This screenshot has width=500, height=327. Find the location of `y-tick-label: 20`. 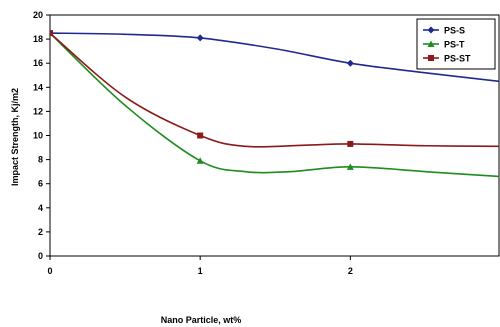

y-tick-label: 20 is located at coordinates (38, 15).